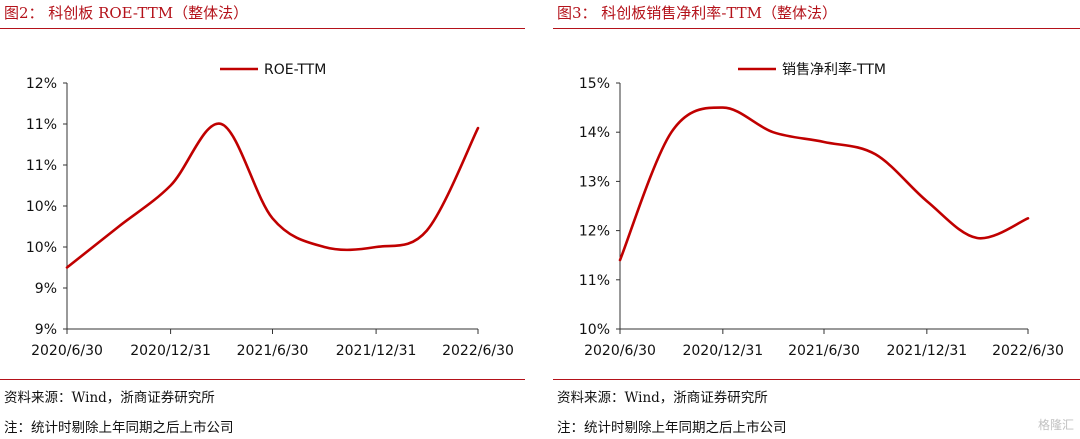 The image size is (1080, 439). I want to click on chart-title: 图3： 科创板销售净利率-TTM（整体法）, so click(697, 13).